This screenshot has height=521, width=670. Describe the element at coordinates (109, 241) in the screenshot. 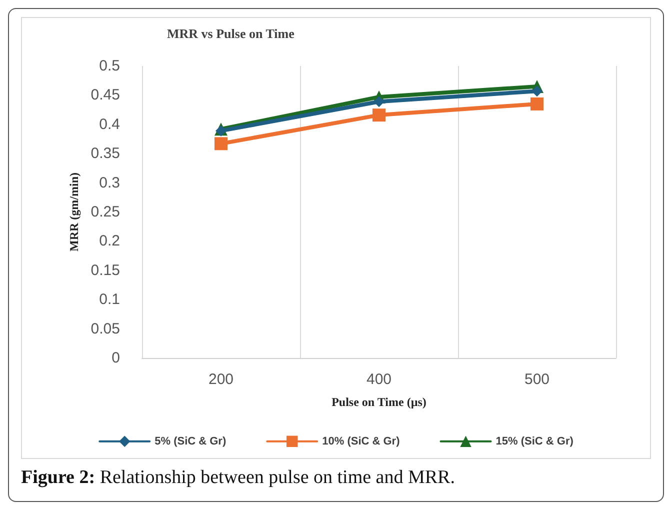

I see `y-tick-label: 0.2` at that location.